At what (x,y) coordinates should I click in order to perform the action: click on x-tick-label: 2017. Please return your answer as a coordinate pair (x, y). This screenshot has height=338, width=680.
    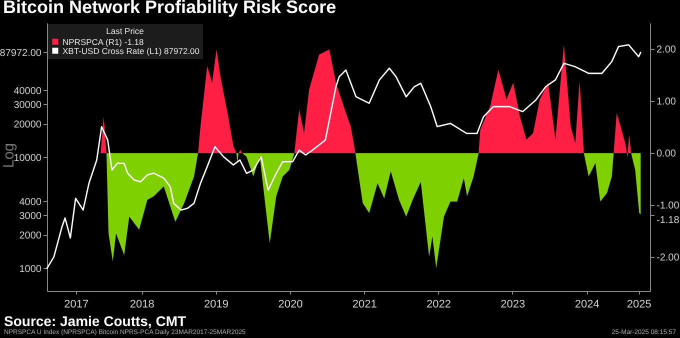
    Looking at the image, I should click on (76, 304).